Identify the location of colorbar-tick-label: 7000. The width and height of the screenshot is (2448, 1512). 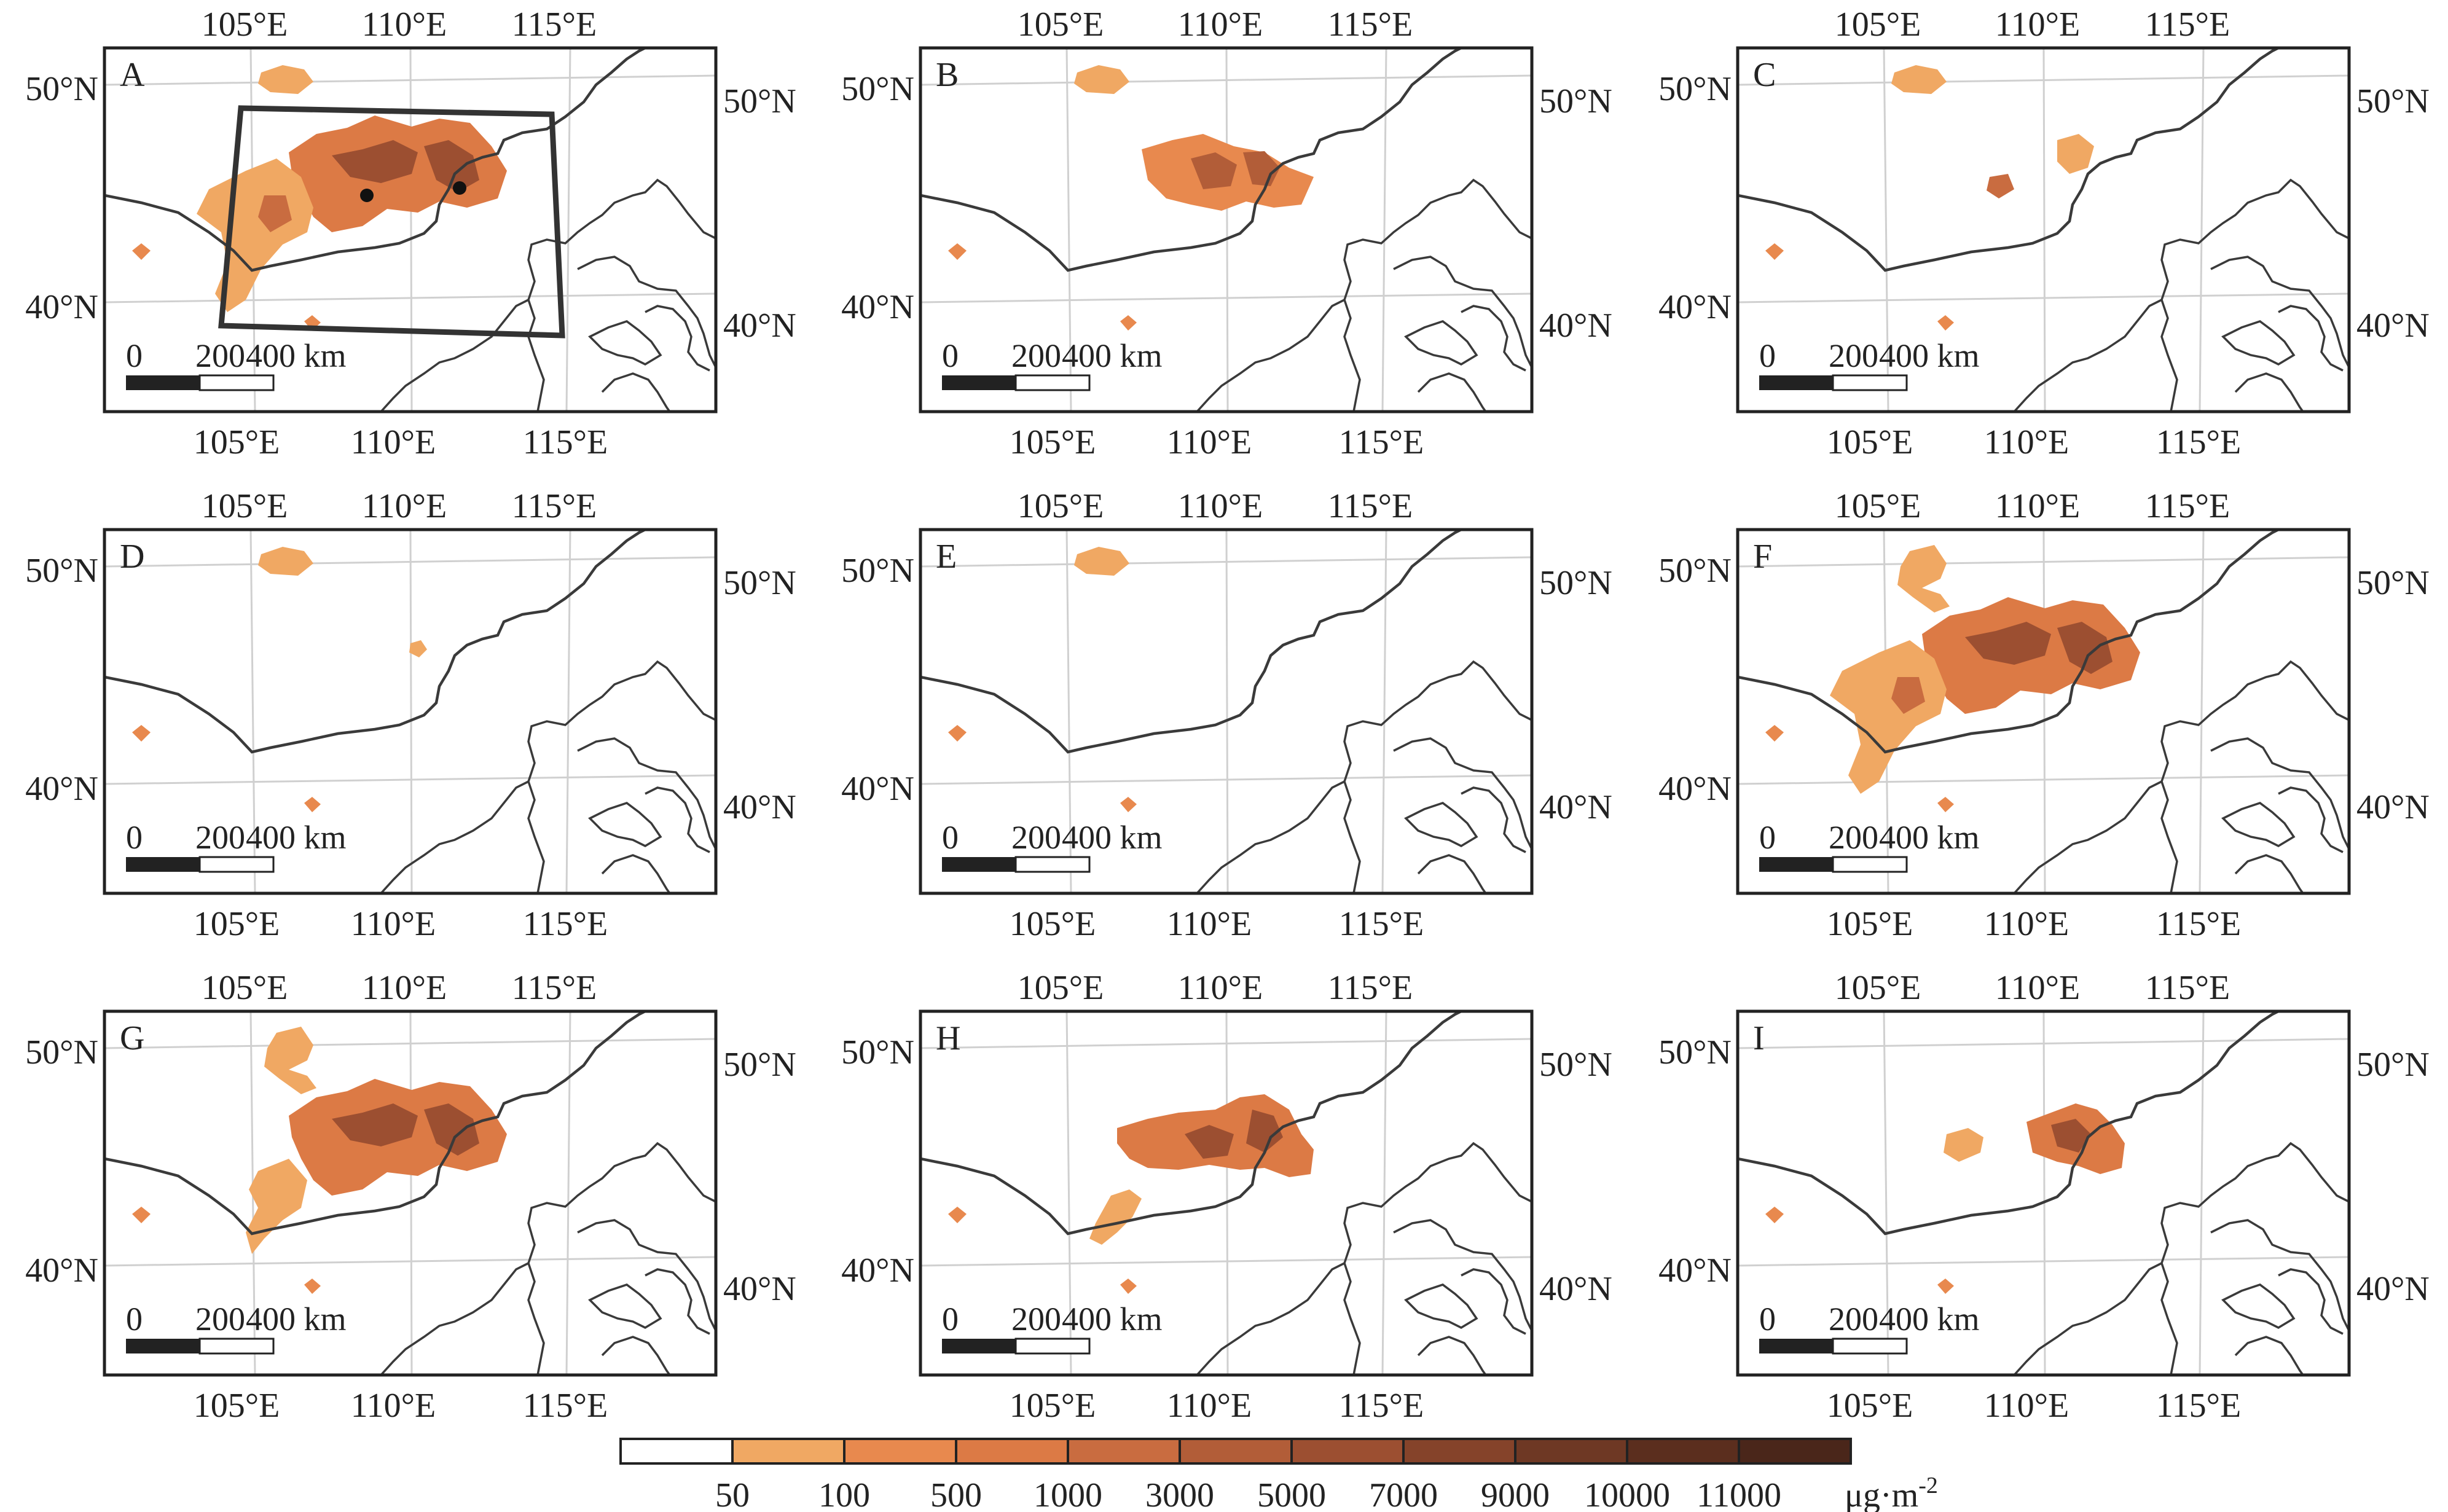
(1403, 1494).